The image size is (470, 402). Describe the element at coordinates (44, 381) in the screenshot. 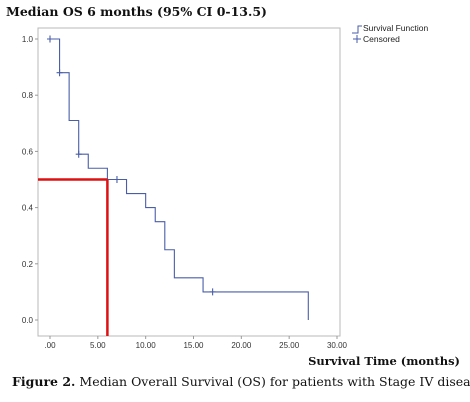

I see `caption-label: Figure 2.` at that location.